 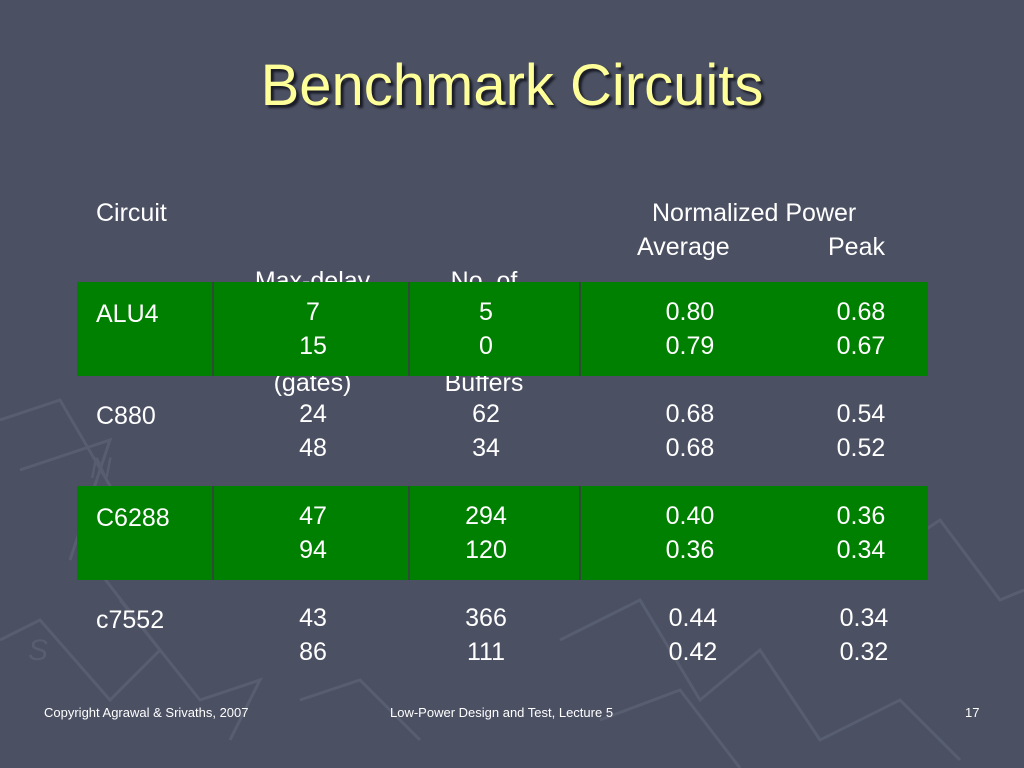 What do you see at coordinates (512, 85) in the screenshot?
I see `slide-title: Benchmark Circuits` at bounding box center [512, 85].